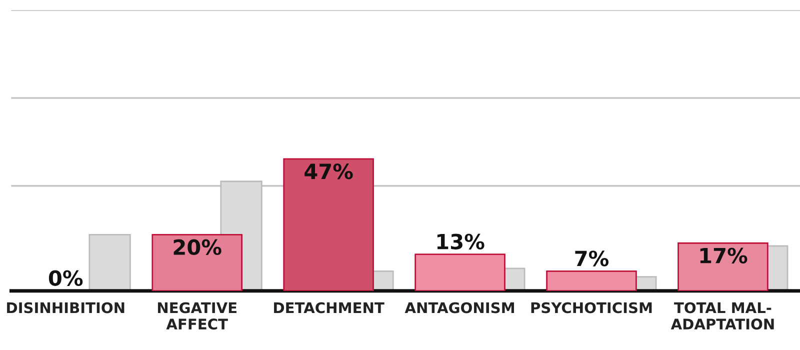 The image size is (800, 350). I want to click on data-label: 47%, so click(328, 172).